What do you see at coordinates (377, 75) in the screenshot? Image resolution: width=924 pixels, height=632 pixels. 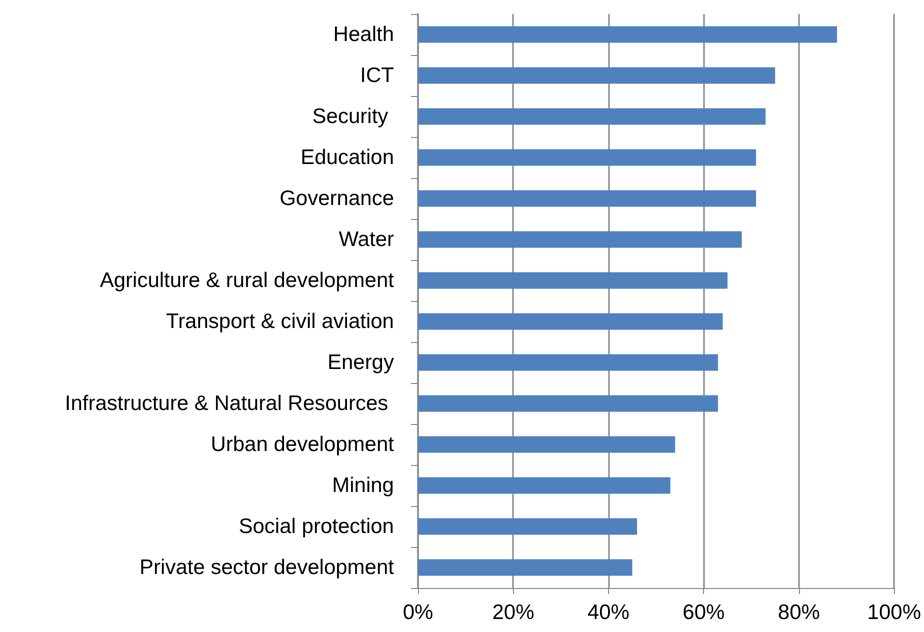 I see `y-tick-label: ICT` at bounding box center [377, 75].